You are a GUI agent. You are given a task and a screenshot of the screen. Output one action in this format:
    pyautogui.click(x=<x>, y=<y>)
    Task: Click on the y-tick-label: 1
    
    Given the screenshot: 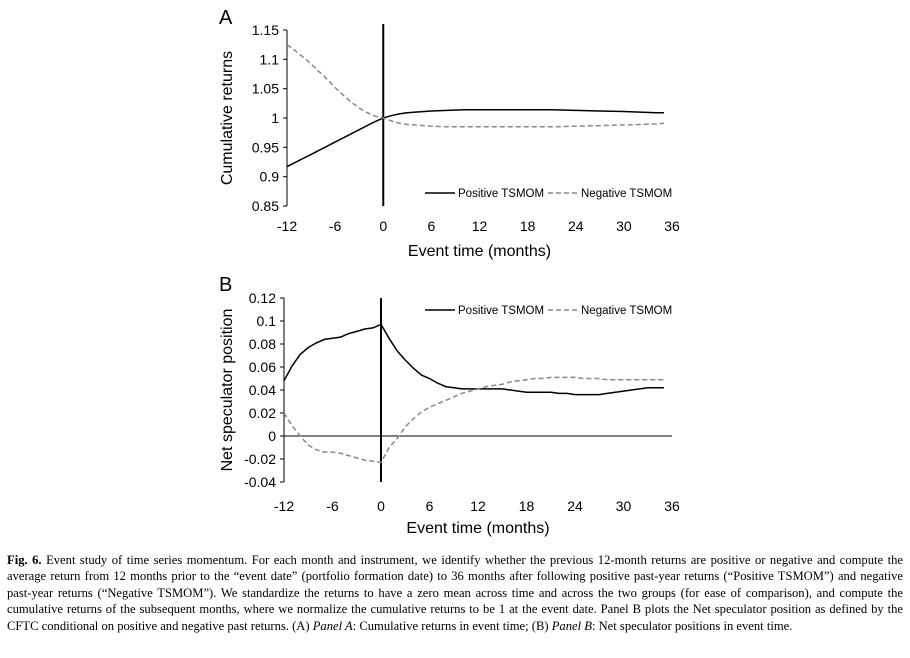 What is the action you would take?
    pyautogui.click(x=275, y=118)
    